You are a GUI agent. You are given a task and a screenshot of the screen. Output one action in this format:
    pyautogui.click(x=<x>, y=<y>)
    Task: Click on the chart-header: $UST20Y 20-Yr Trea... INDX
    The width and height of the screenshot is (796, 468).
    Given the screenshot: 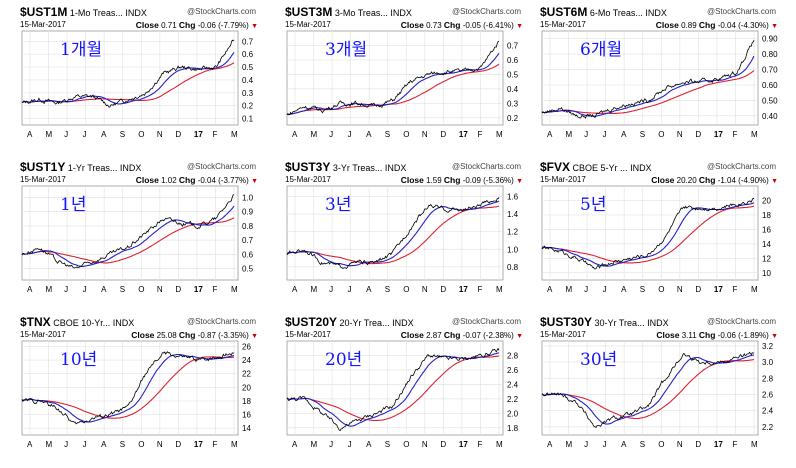 What is the action you would take?
    pyautogui.click(x=349, y=322)
    